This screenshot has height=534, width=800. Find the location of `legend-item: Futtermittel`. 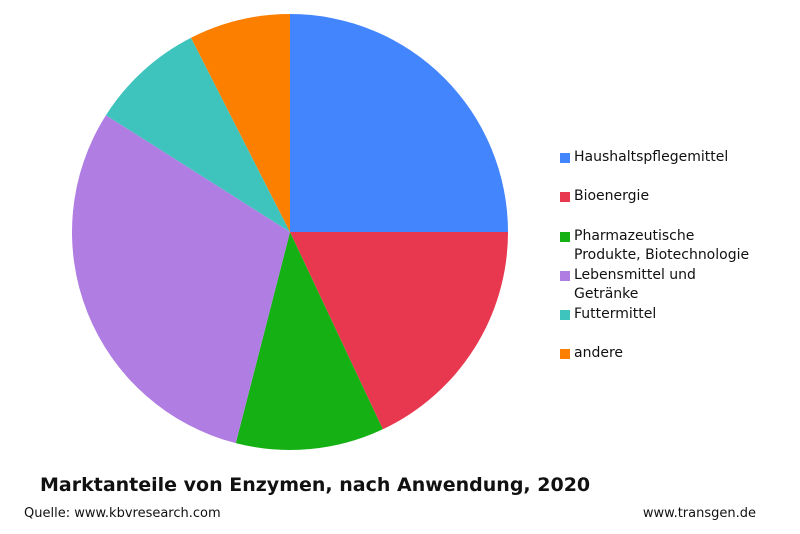

legend-item: Futtermittel is located at coordinates (660, 314).